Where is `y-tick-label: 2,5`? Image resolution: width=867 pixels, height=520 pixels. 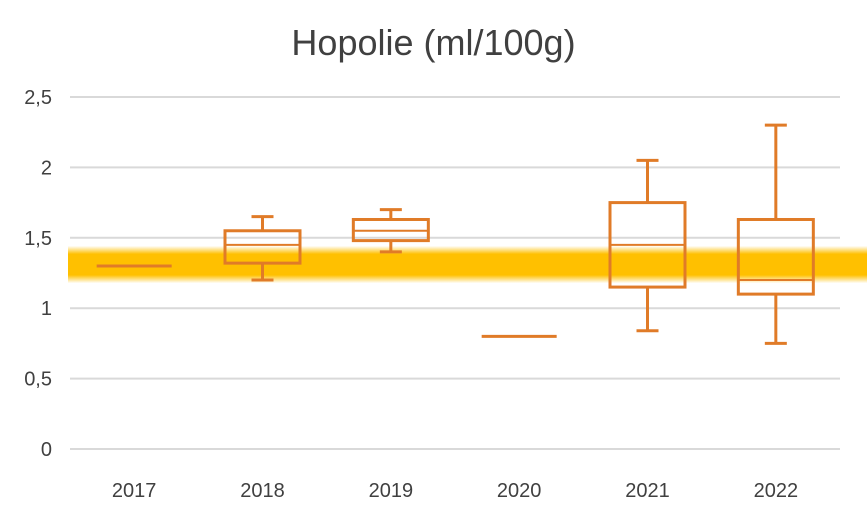 y-tick-label: 2,5 is located at coordinates (38, 98).